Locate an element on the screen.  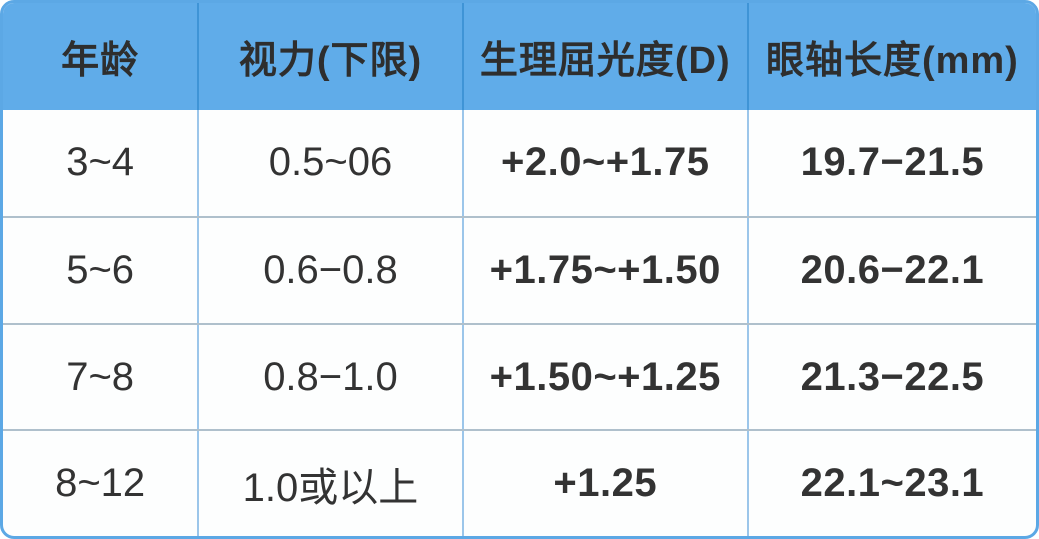
cell-axial-length: 22.1~23.1 is located at coordinates (892, 483).